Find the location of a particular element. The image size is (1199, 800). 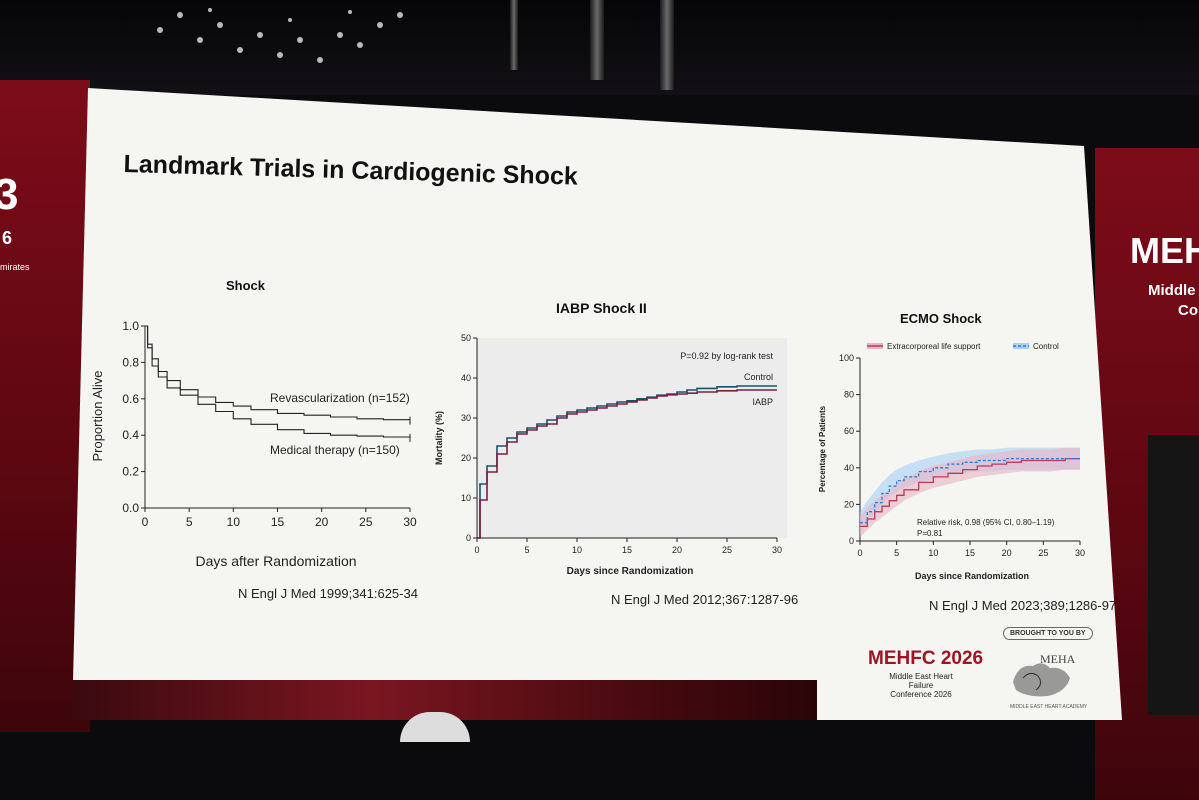

x-axis-label: Days after Randomization is located at coordinates (275, 561).